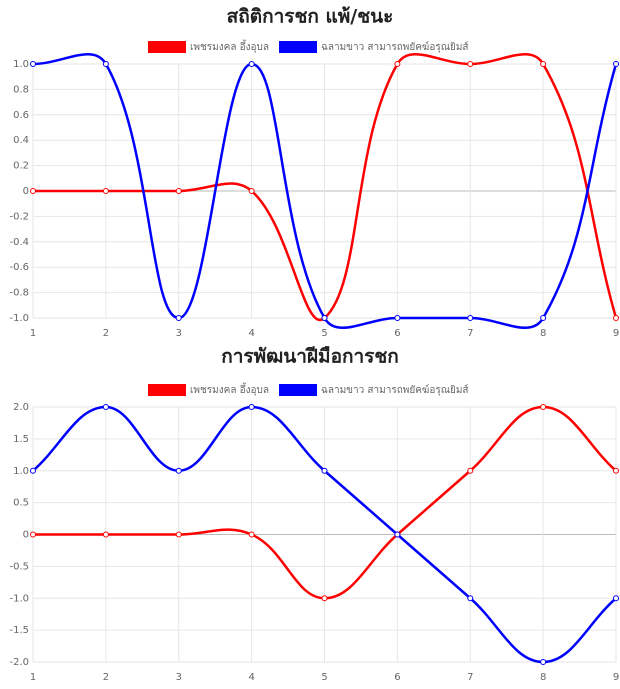  I want to click on chart-title: สถิติการชก แพ้/ชนะ, so click(310, 17).